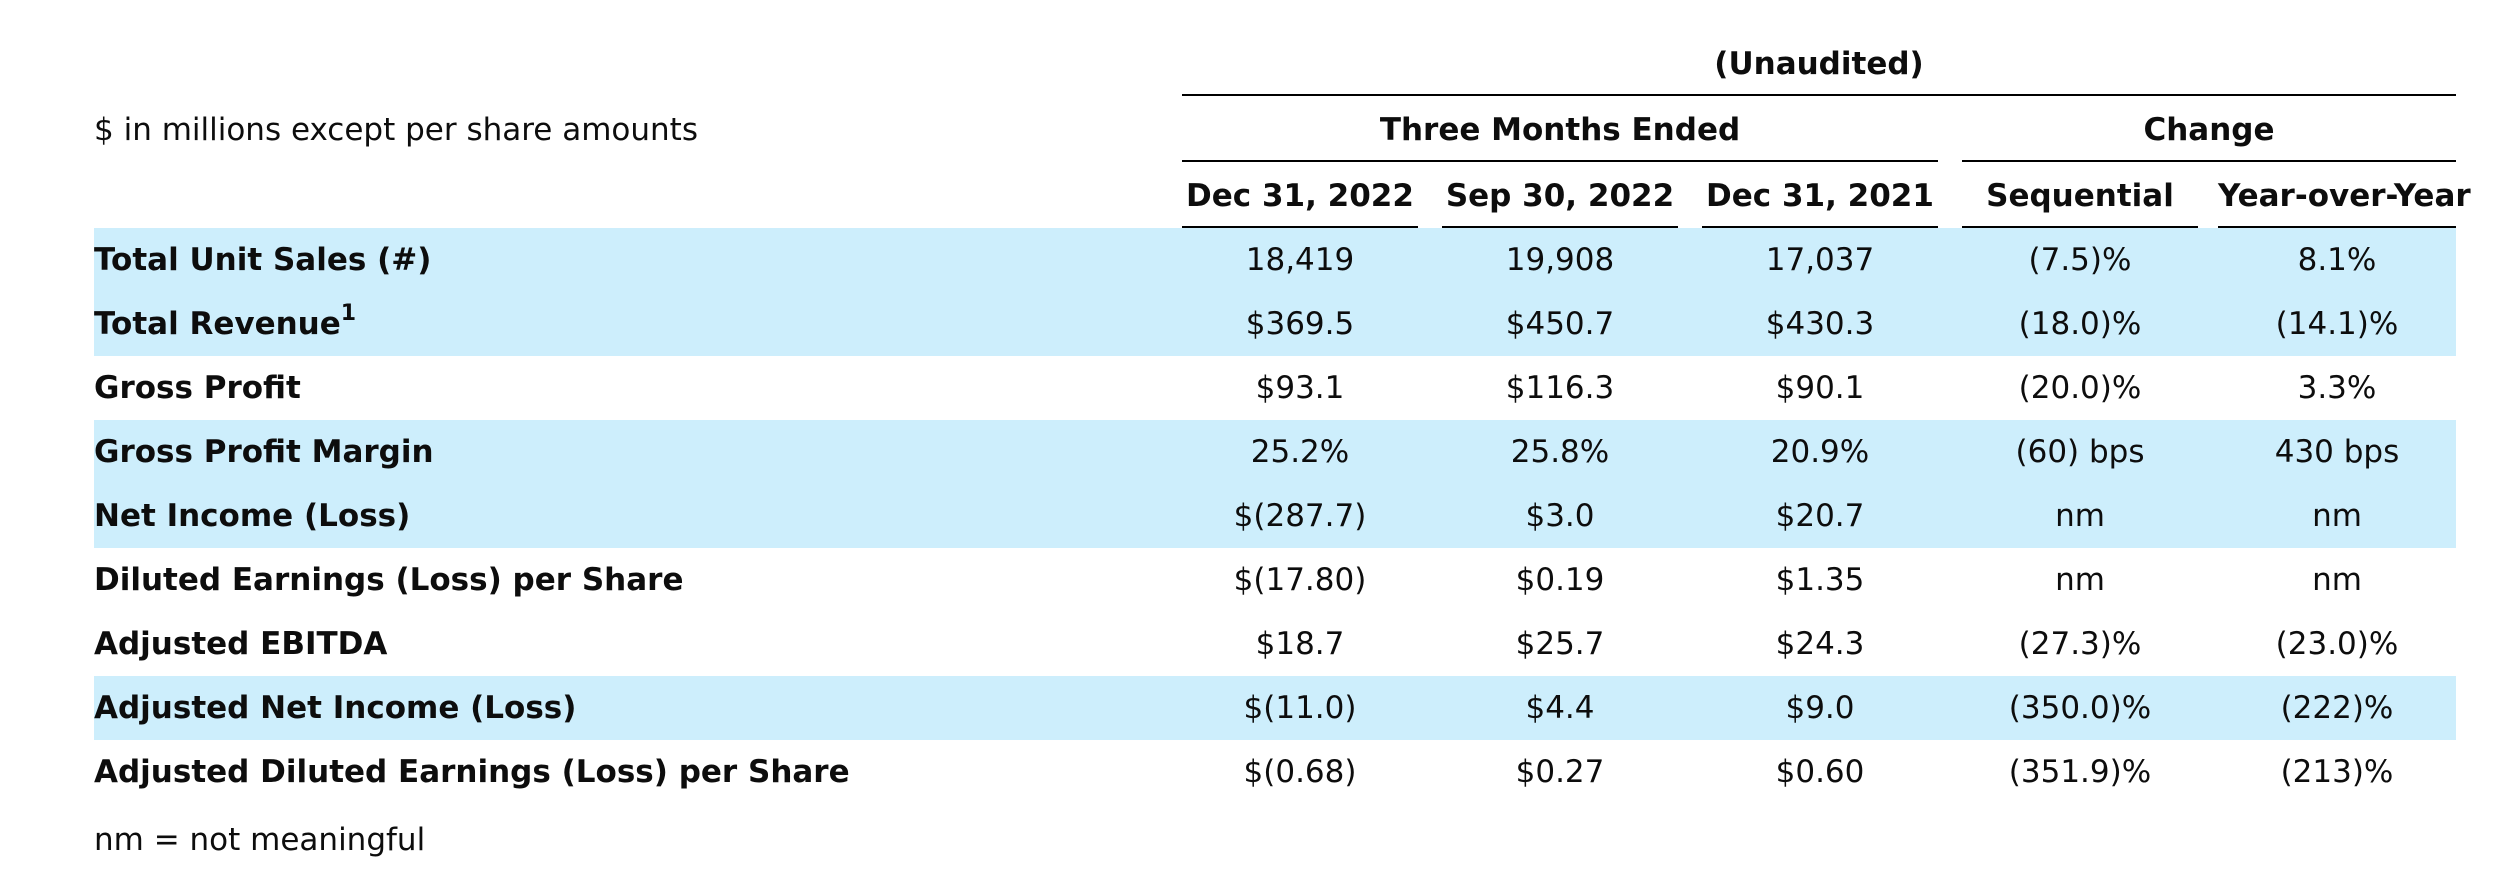  Describe the element at coordinates (1300, 516) in the screenshot. I see `value-dec-2022: $(287.7)` at that location.